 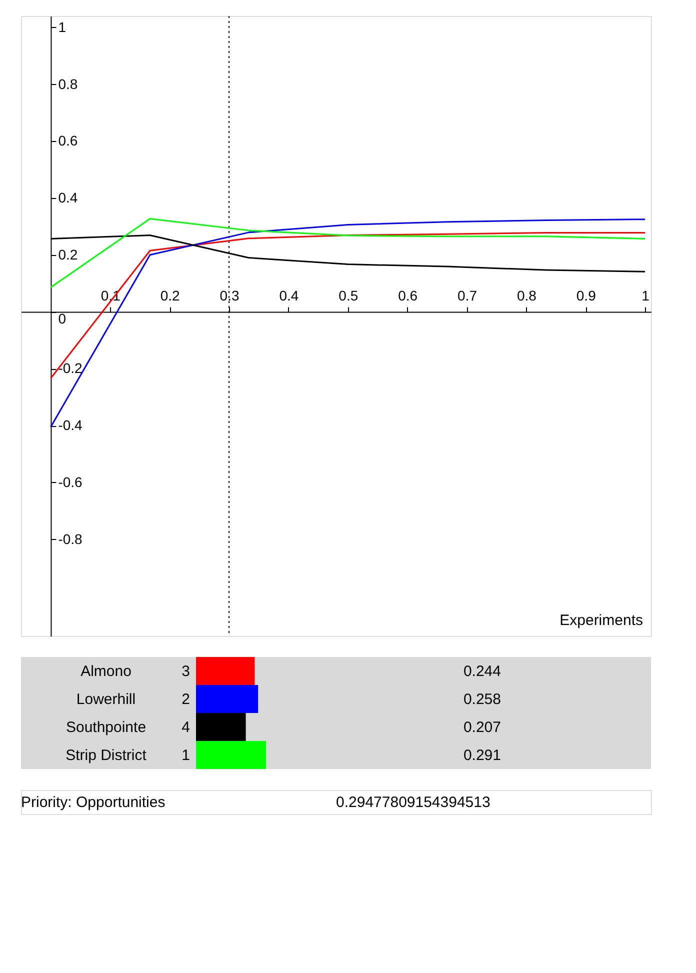 I want to click on x-tick-label: 0.6, so click(x=408, y=295).